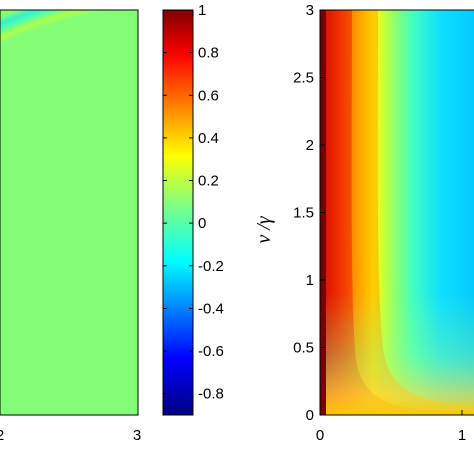  I want to click on colorbar-tick-label: 0.2, so click(208, 181).